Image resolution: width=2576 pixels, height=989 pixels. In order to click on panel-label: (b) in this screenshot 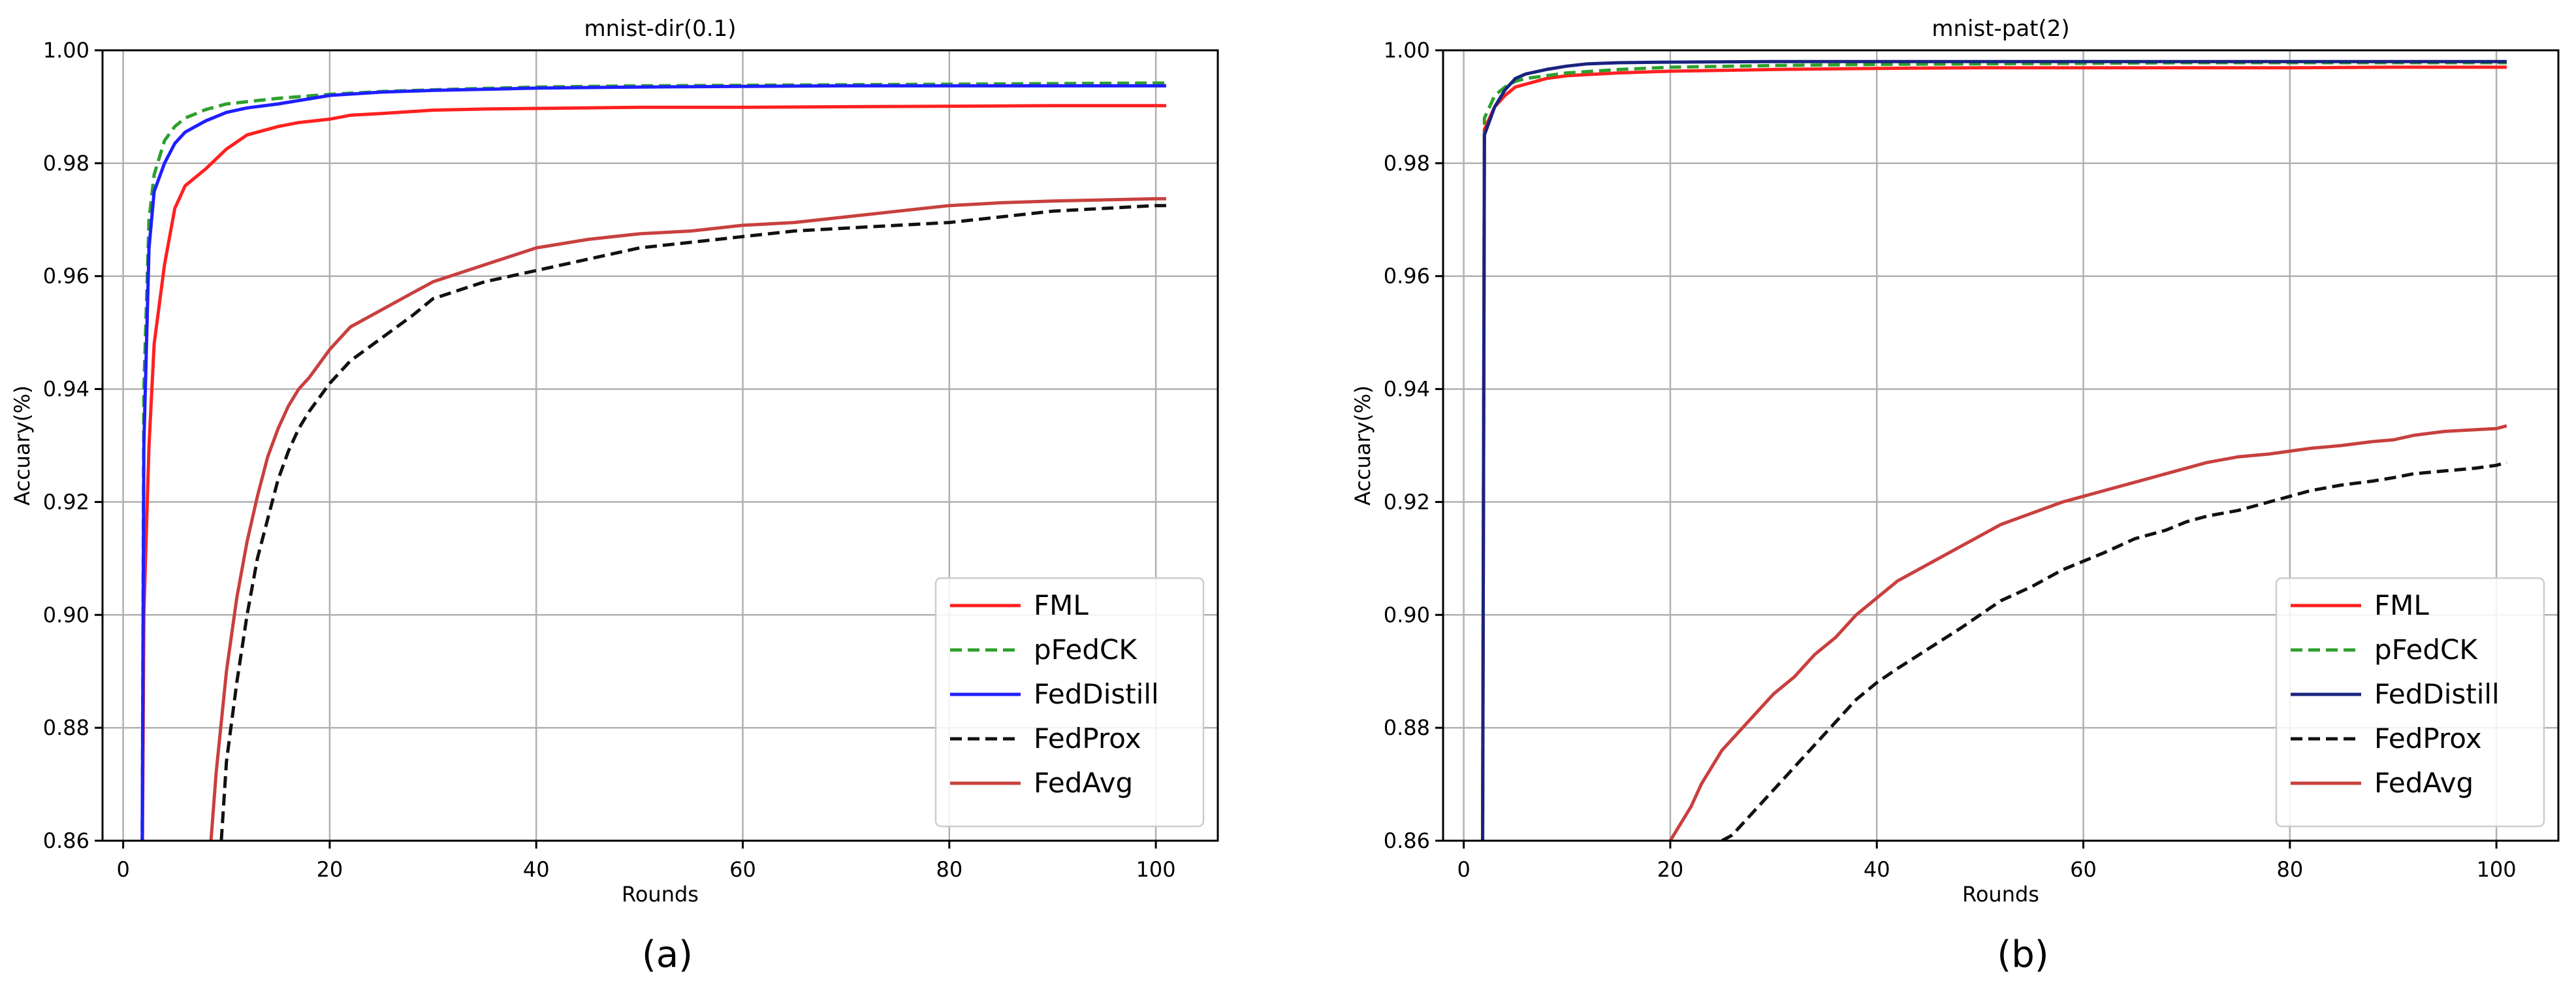, I will do `click(2023, 954)`.